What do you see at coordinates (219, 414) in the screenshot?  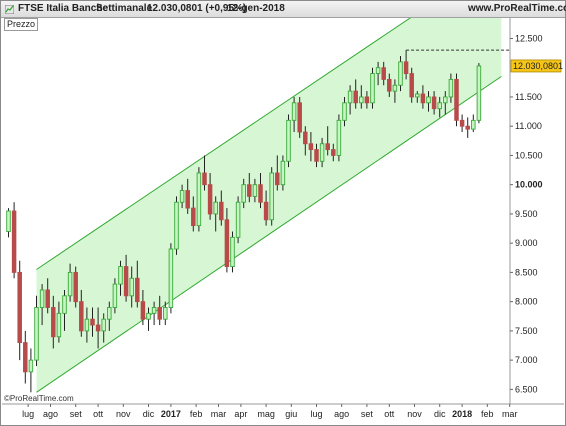 I see `x-tick-label: mar` at bounding box center [219, 414].